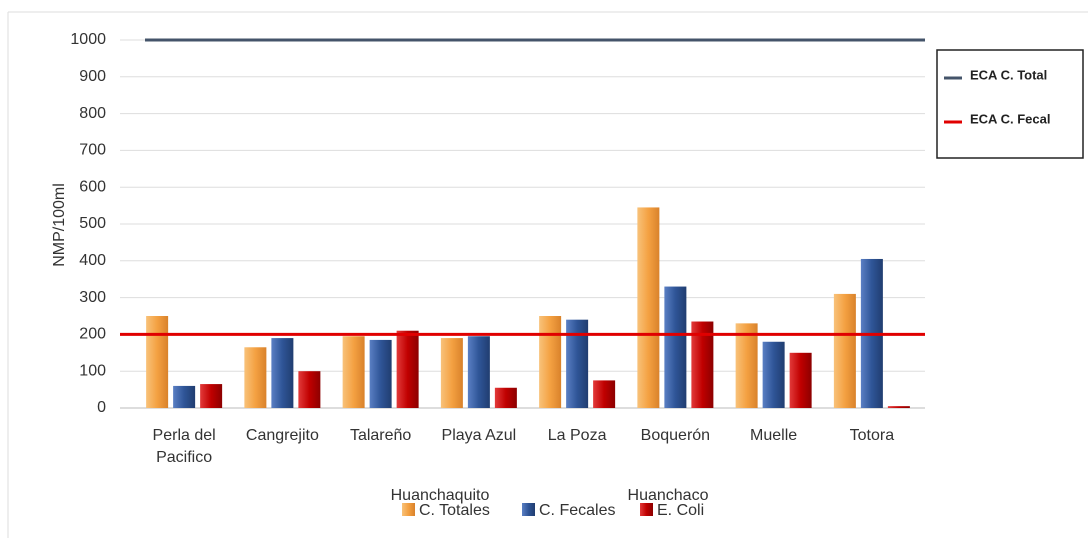  Describe the element at coordinates (577, 510) in the screenshot. I see `legend-label: C. Fecales` at that location.